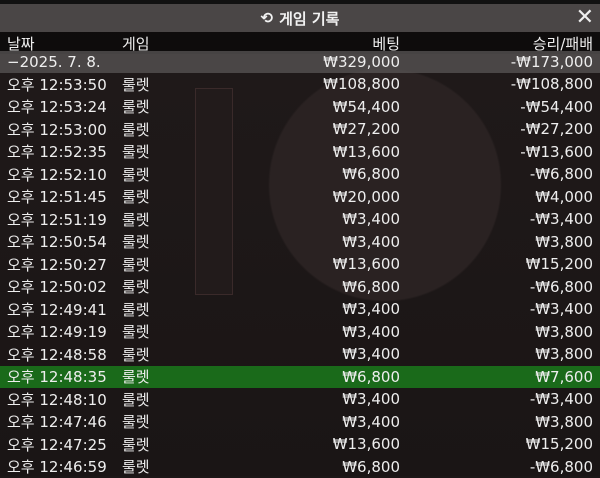 Image resolution: width=600 pixels, height=478 pixels. I want to click on close-icon: ✕, so click(584, 17).